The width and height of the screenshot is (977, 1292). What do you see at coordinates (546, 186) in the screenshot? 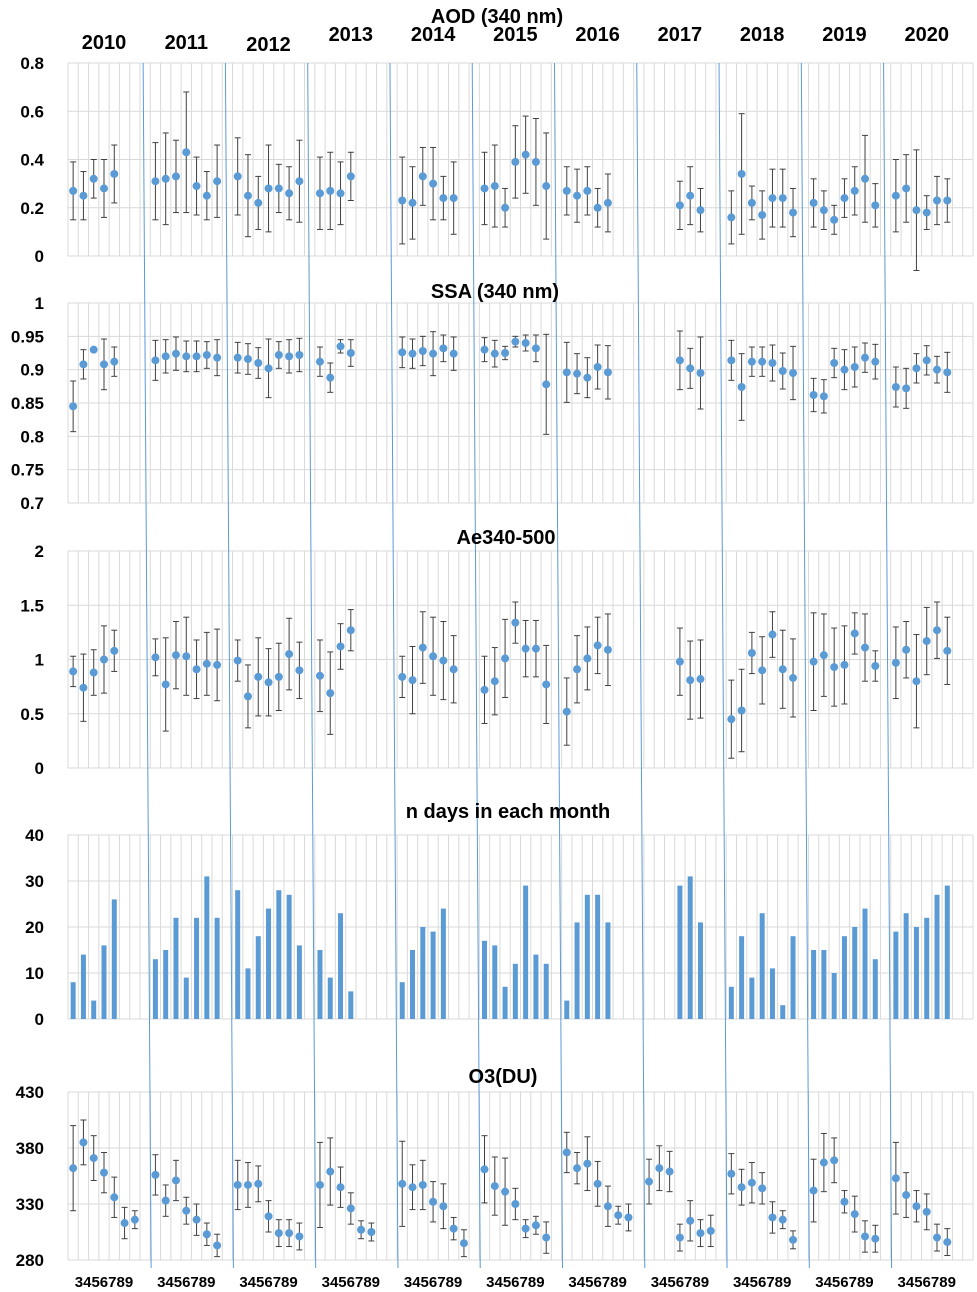
I see `point-aod-2015-m9` at bounding box center [546, 186].